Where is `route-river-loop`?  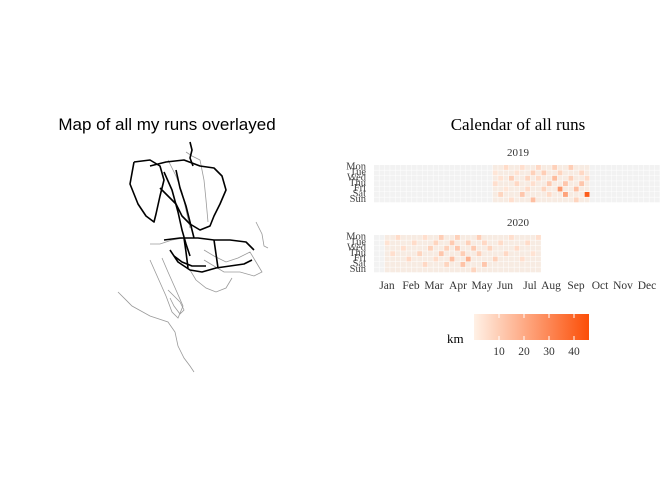
route-river-loop is located at coordinates (211, 261).